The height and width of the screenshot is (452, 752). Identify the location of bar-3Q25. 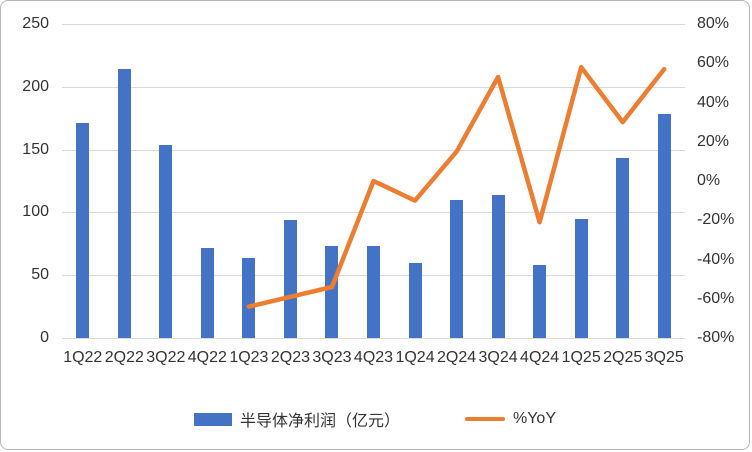
(664, 226).